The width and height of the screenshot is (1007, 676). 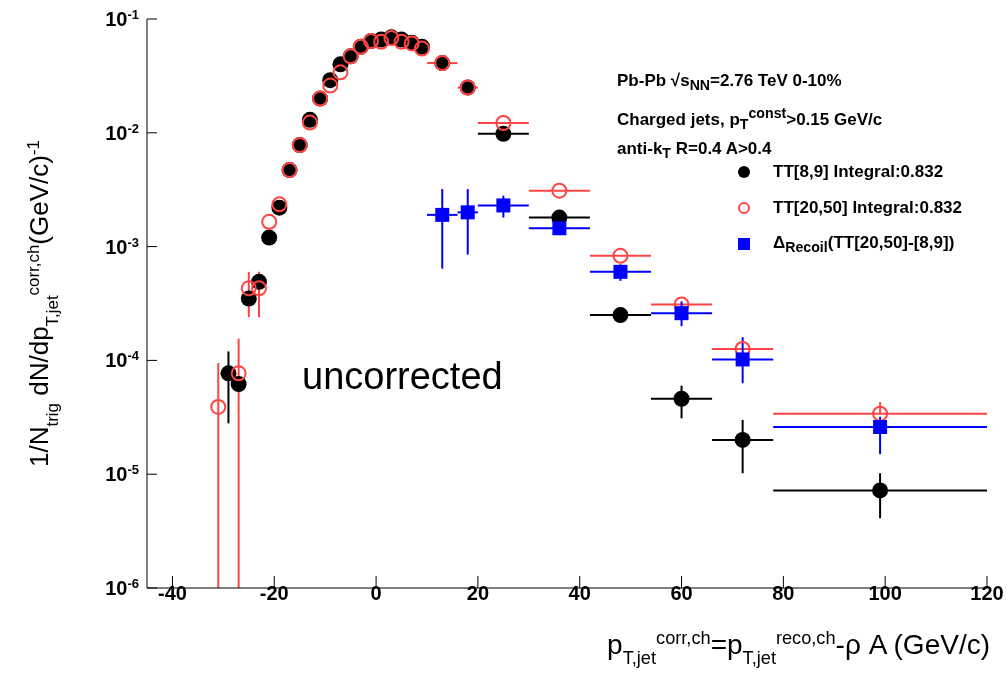 What do you see at coordinates (478, 593) in the screenshot?
I see `x-tick-label: 20` at bounding box center [478, 593].